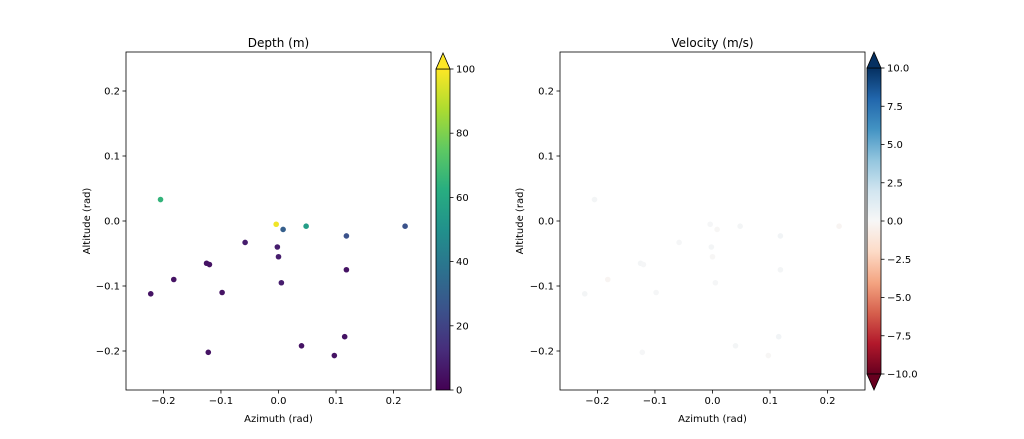 This screenshot has width=1024, height=439. I want to click on velocity-chart-title: Velocity (m/s), so click(712, 43).